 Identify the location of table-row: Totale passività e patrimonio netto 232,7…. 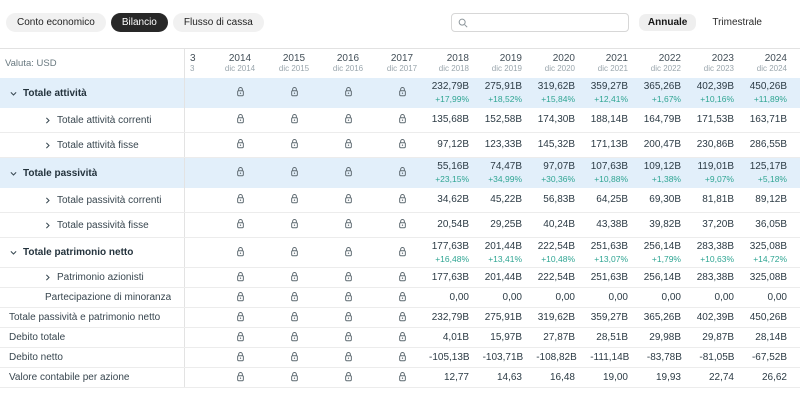
(400, 318).